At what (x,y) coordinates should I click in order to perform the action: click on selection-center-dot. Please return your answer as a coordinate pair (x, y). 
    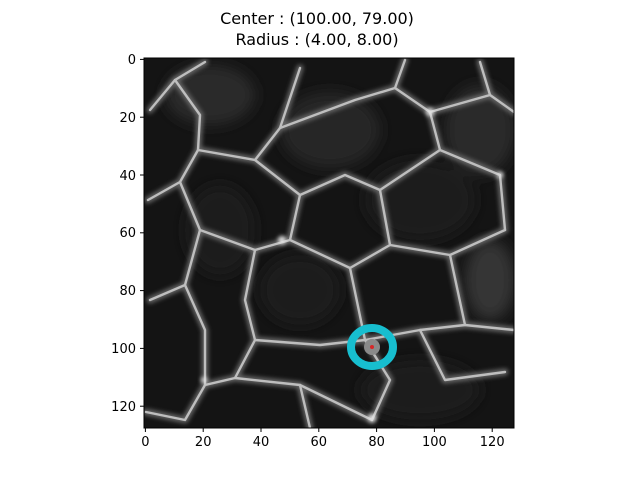
    Looking at the image, I should click on (372, 347).